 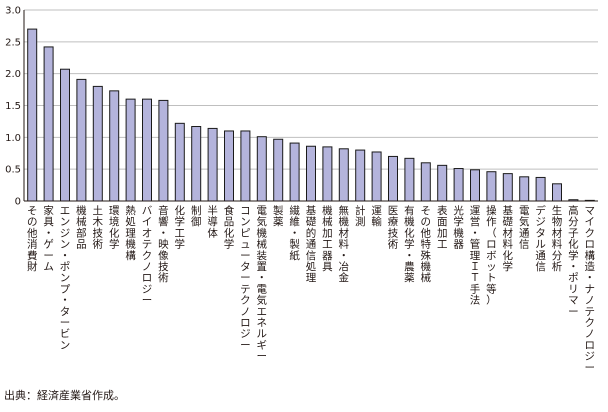 What do you see at coordinates (262, 284) in the screenshot?
I see `category-label: 電気機械装置・電気エネルギー` at bounding box center [262, 284].